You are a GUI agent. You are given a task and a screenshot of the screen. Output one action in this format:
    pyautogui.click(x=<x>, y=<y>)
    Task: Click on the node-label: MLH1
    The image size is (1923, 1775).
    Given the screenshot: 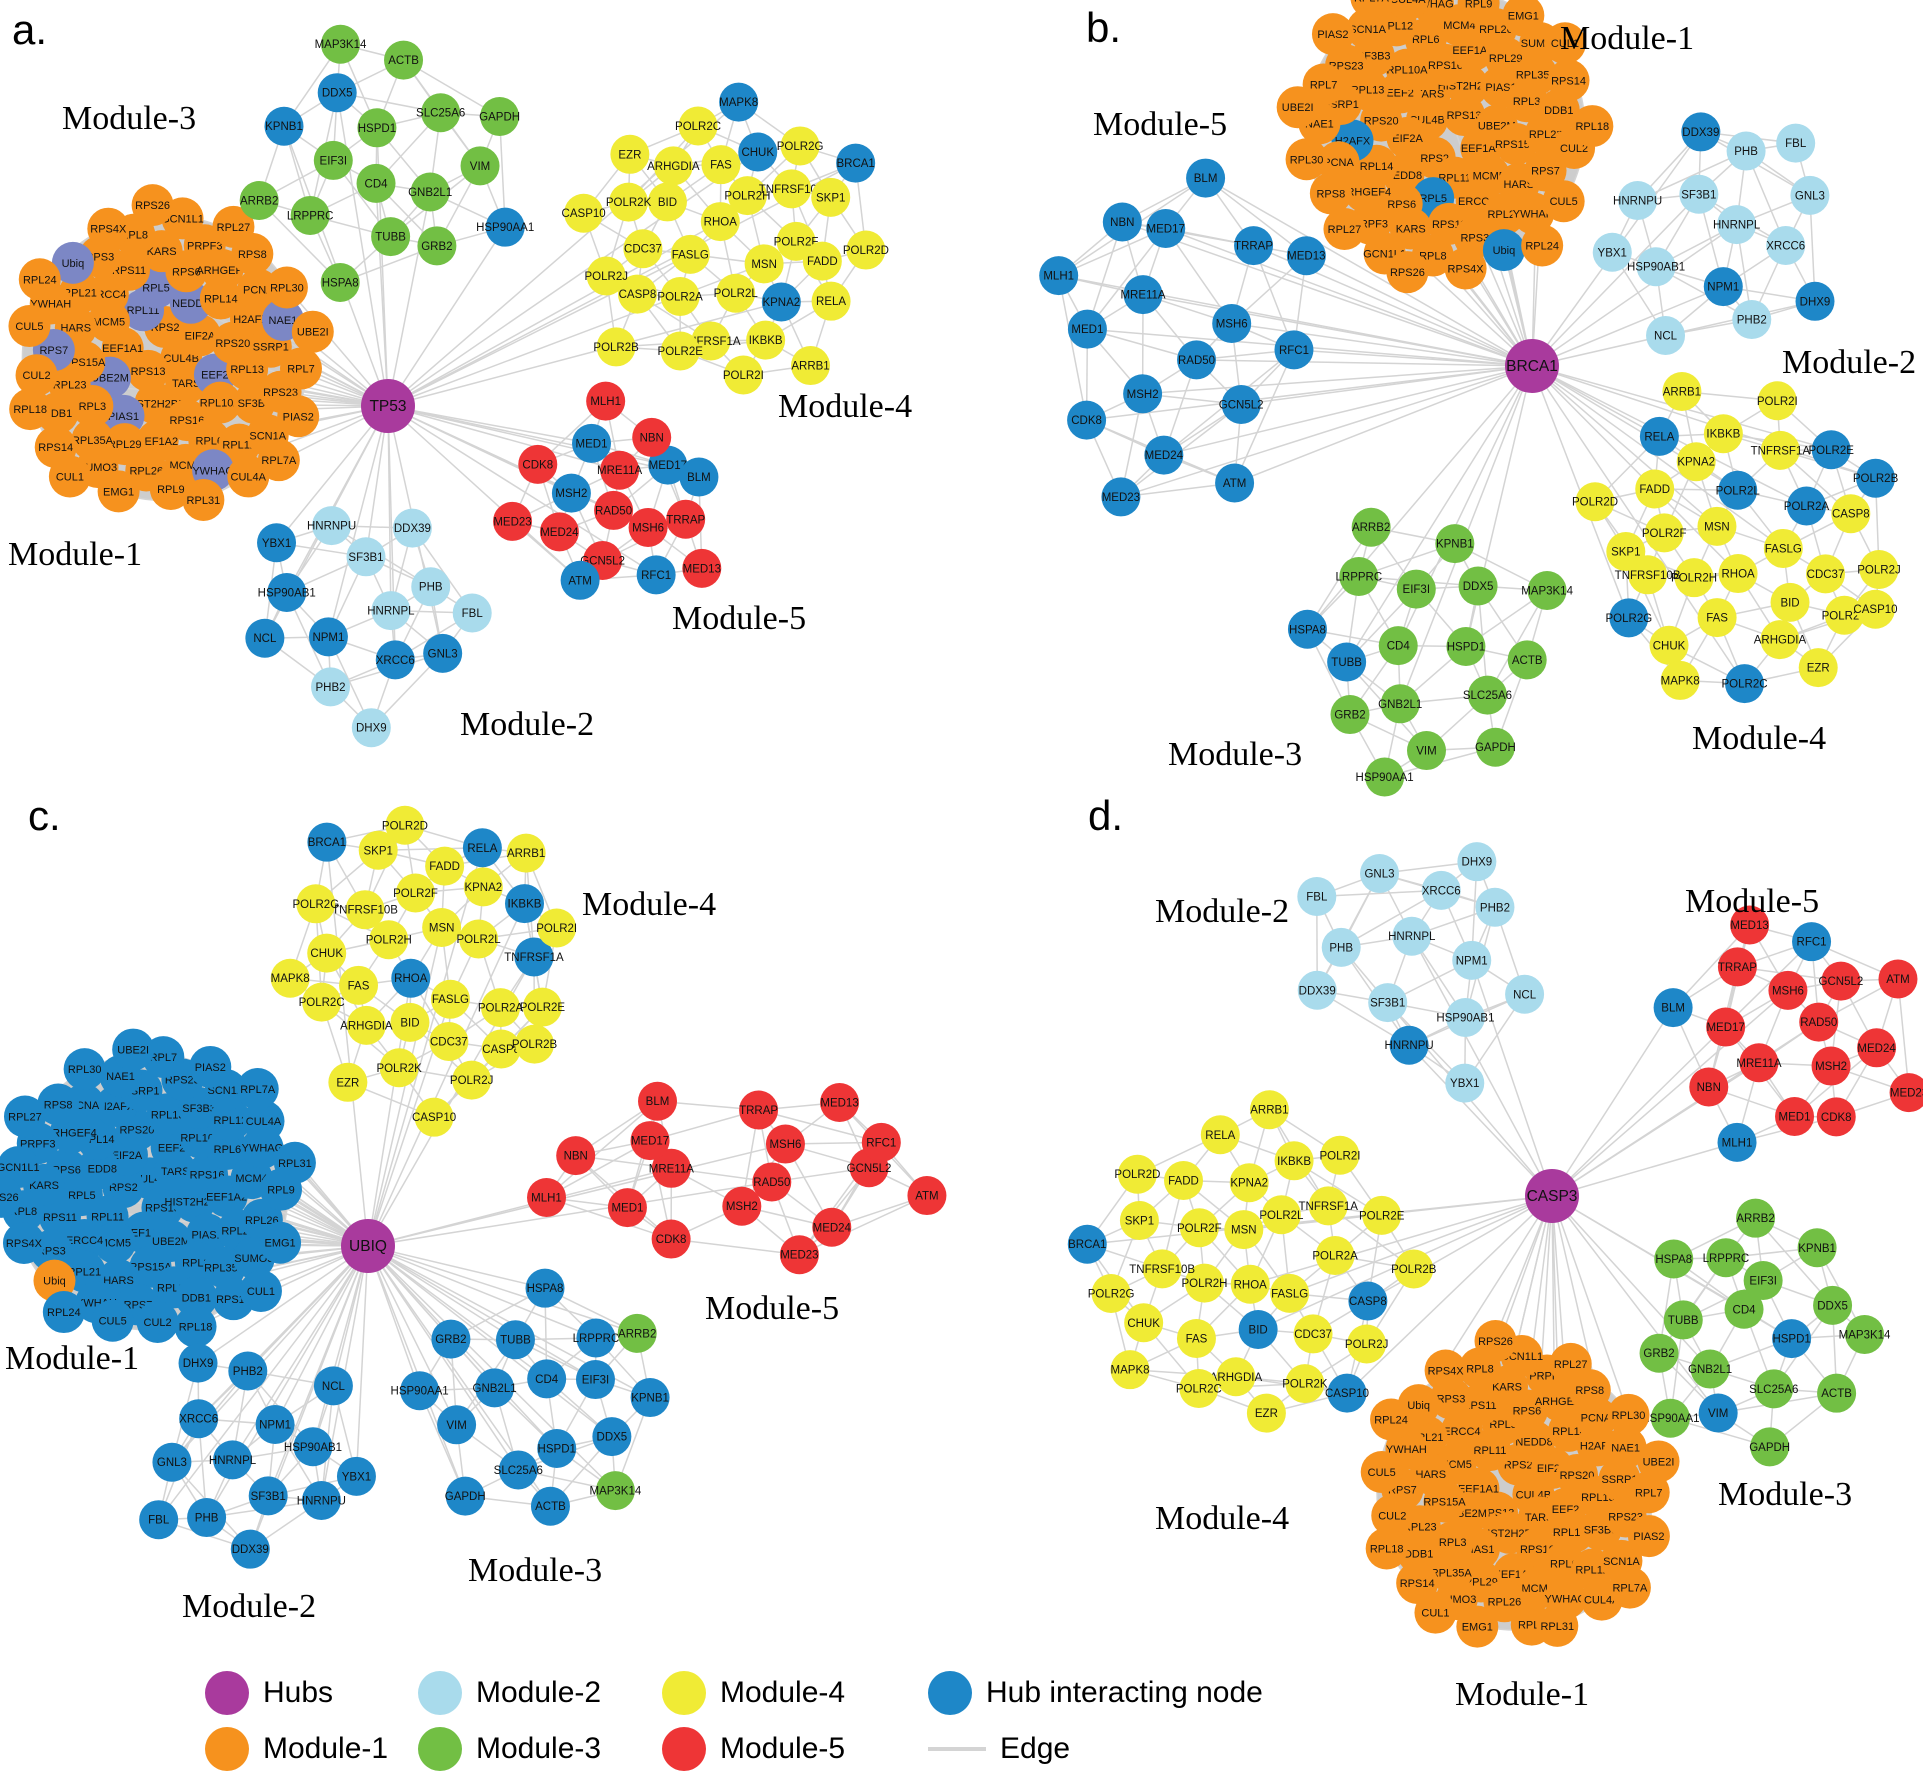 What is the action you would take?
    pyautogui.click(x=1737, y=1143)
    